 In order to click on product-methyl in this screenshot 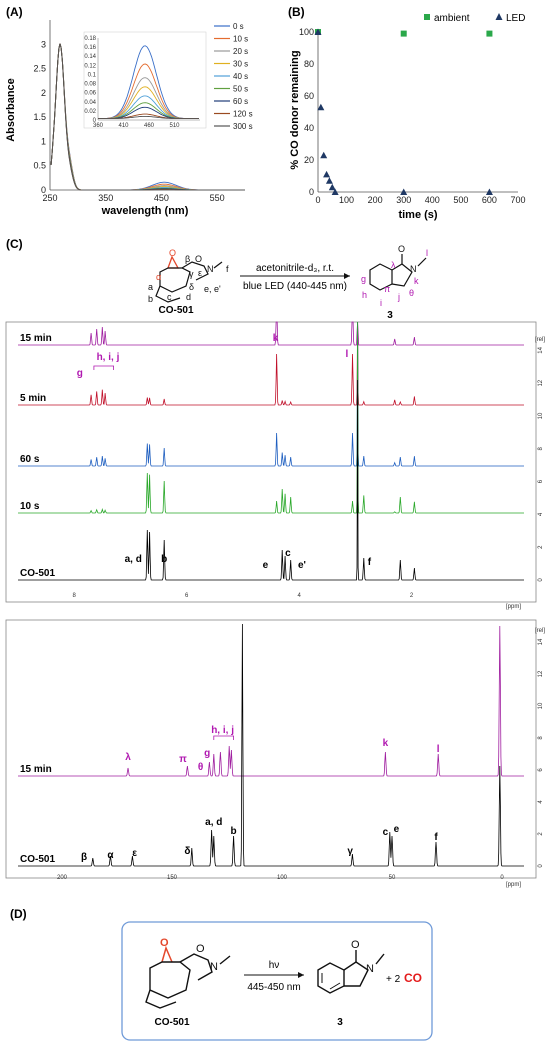, I will do `click(422, 262)`.